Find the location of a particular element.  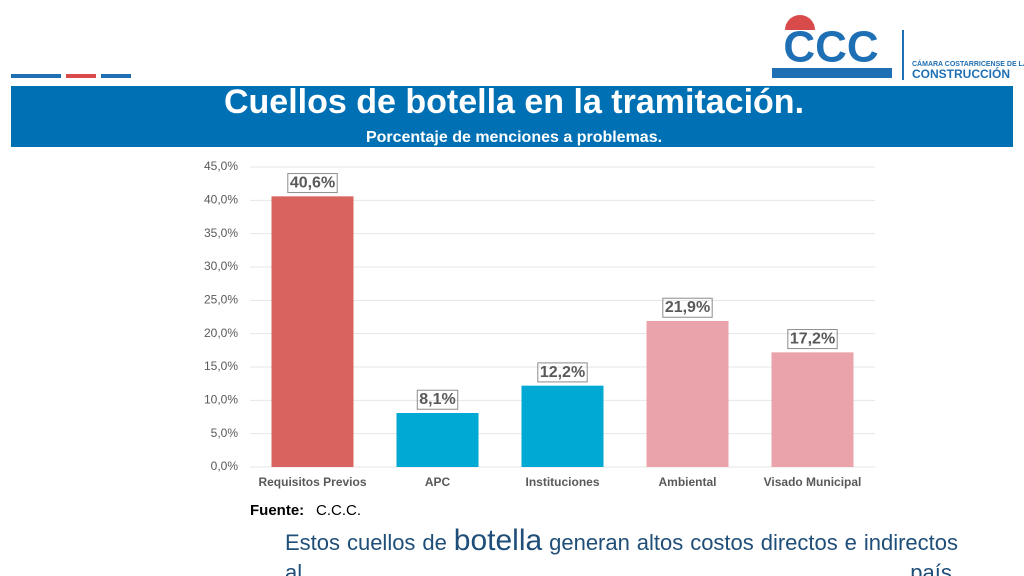

body-part: botella is located at coordinates (498, 540).